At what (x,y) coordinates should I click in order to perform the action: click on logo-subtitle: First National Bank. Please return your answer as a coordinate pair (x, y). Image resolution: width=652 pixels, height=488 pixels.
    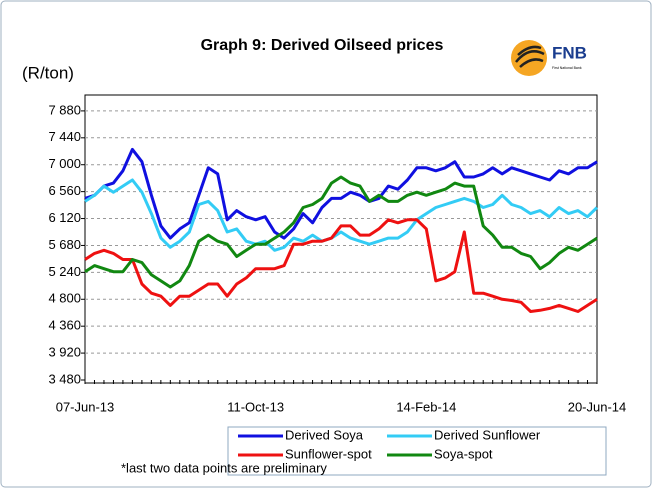
    Looking at the image, I should click on (567, 68).